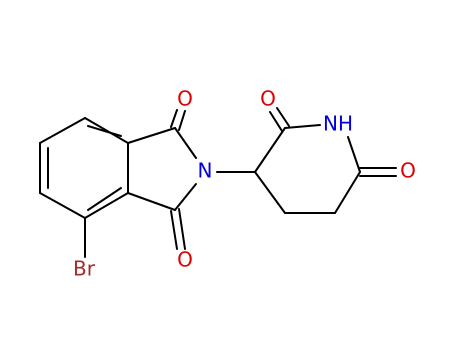  Describe the element at coordinates (205, 171) in the screenshot. I see `atom-label: N` at that location.